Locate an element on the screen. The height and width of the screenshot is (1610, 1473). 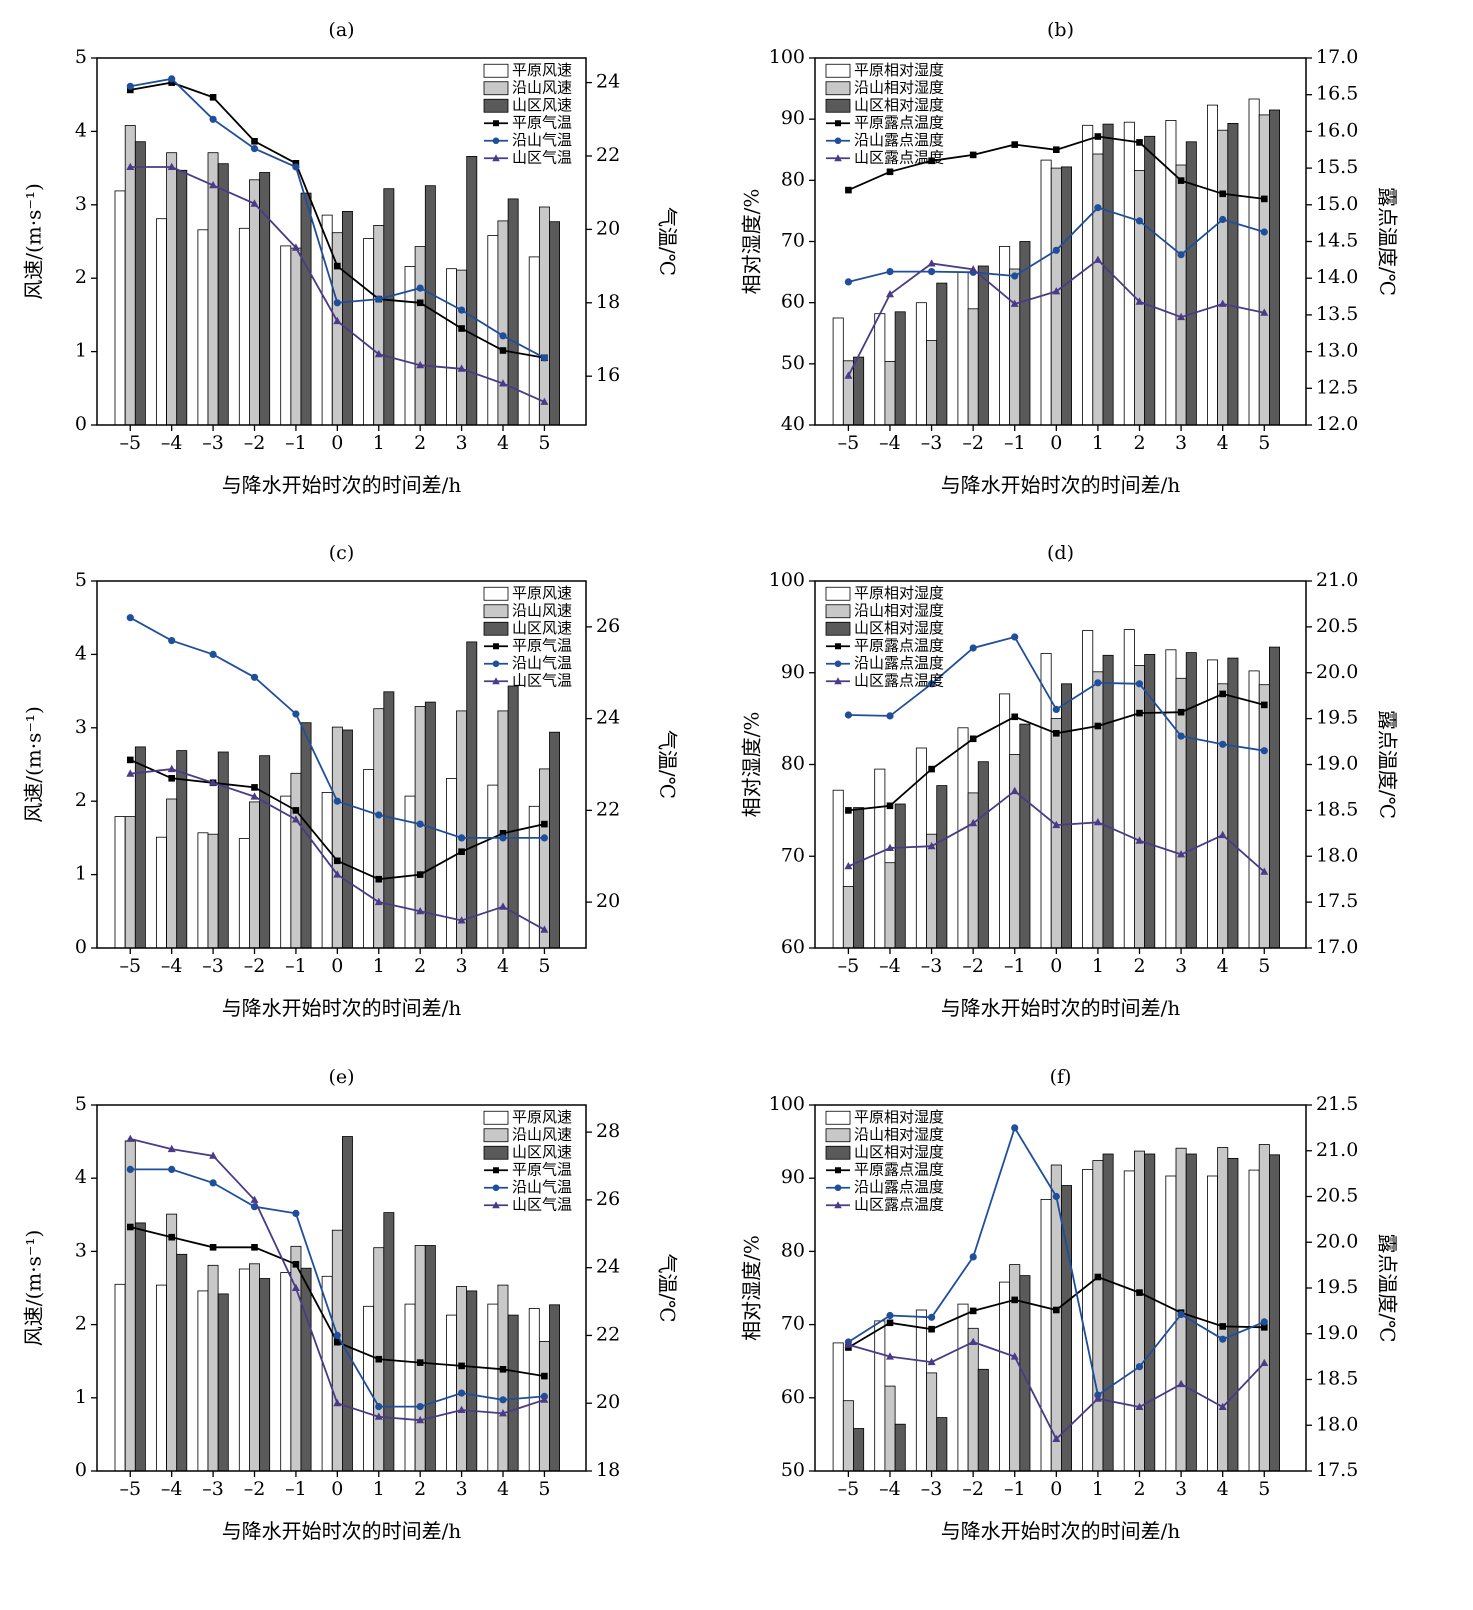
y-right-tick-label: 21.0 is located at coordinates (1337, 1150).